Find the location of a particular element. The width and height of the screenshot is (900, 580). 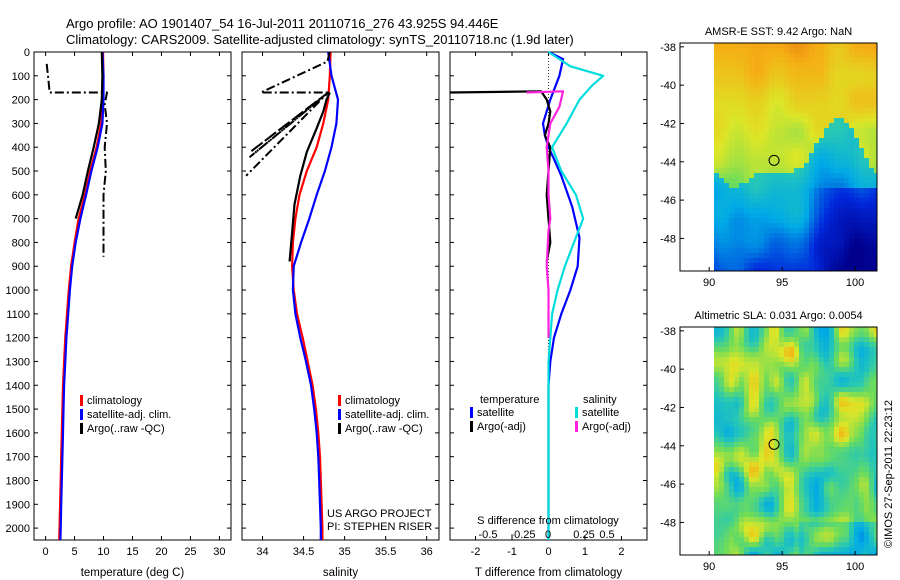

diff-xtick-label: 0 is located at coordinates (548, 552).